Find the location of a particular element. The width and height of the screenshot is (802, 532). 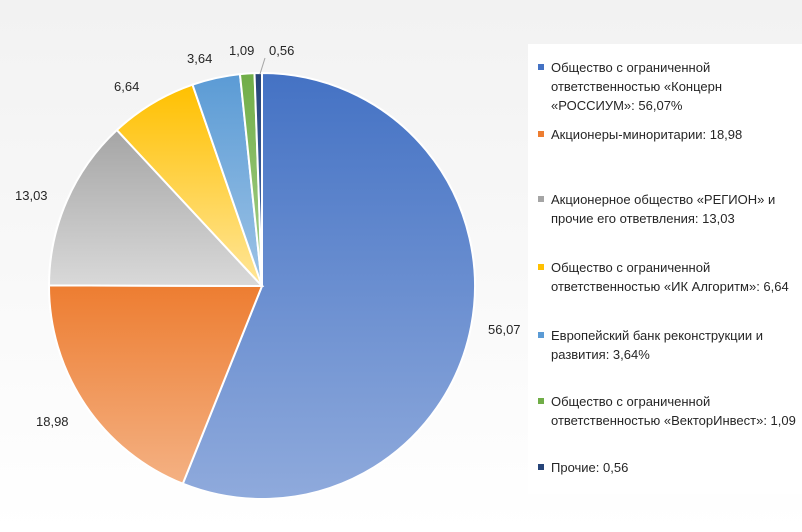

data-label: 3,64 is located at coordinates (199, 58).